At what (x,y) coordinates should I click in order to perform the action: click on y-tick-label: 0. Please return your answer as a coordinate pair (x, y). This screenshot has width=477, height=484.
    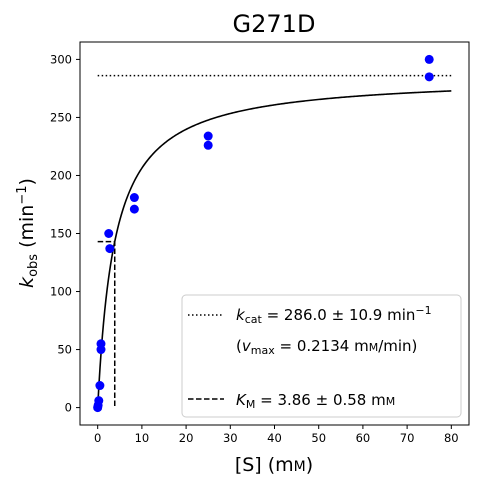
    Looking at the image, I should click on (68, 408).